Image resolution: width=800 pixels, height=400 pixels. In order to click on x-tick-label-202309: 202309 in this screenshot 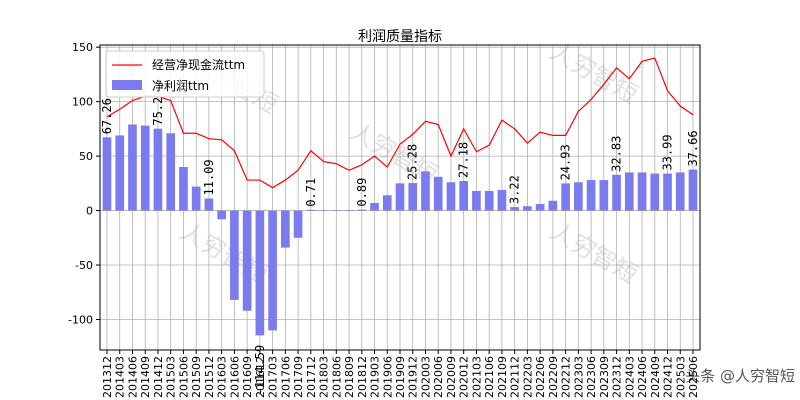, I will do `click(604, 377)`.